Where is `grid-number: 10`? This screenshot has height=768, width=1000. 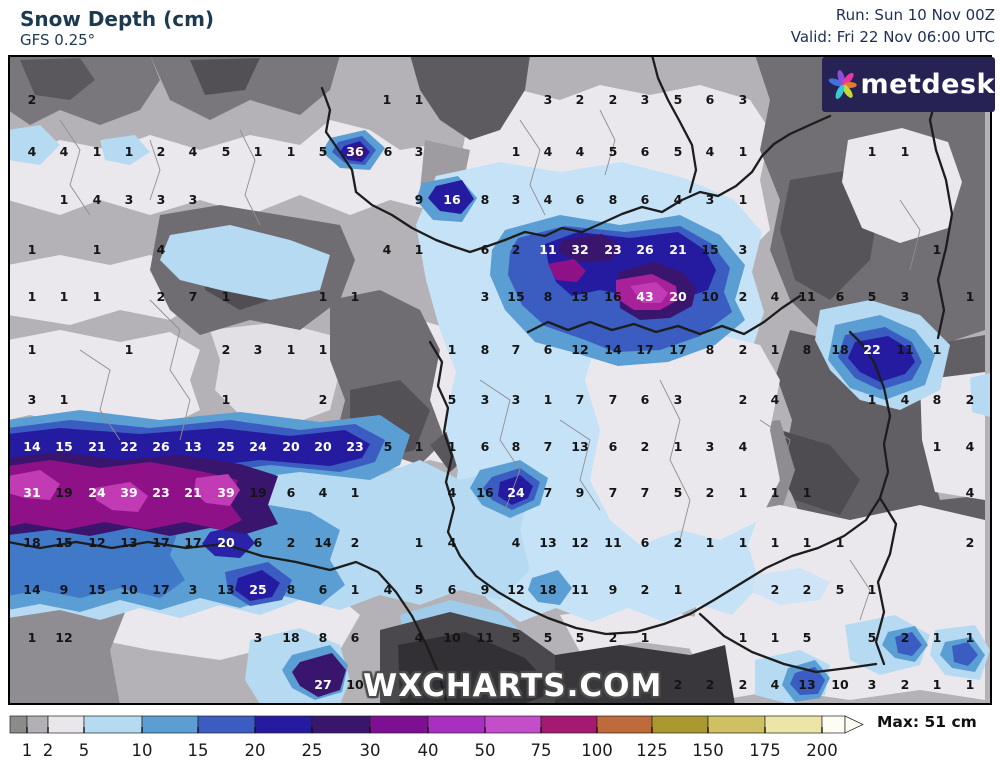
grid-number: 10 is located at coordinates (840, 684).